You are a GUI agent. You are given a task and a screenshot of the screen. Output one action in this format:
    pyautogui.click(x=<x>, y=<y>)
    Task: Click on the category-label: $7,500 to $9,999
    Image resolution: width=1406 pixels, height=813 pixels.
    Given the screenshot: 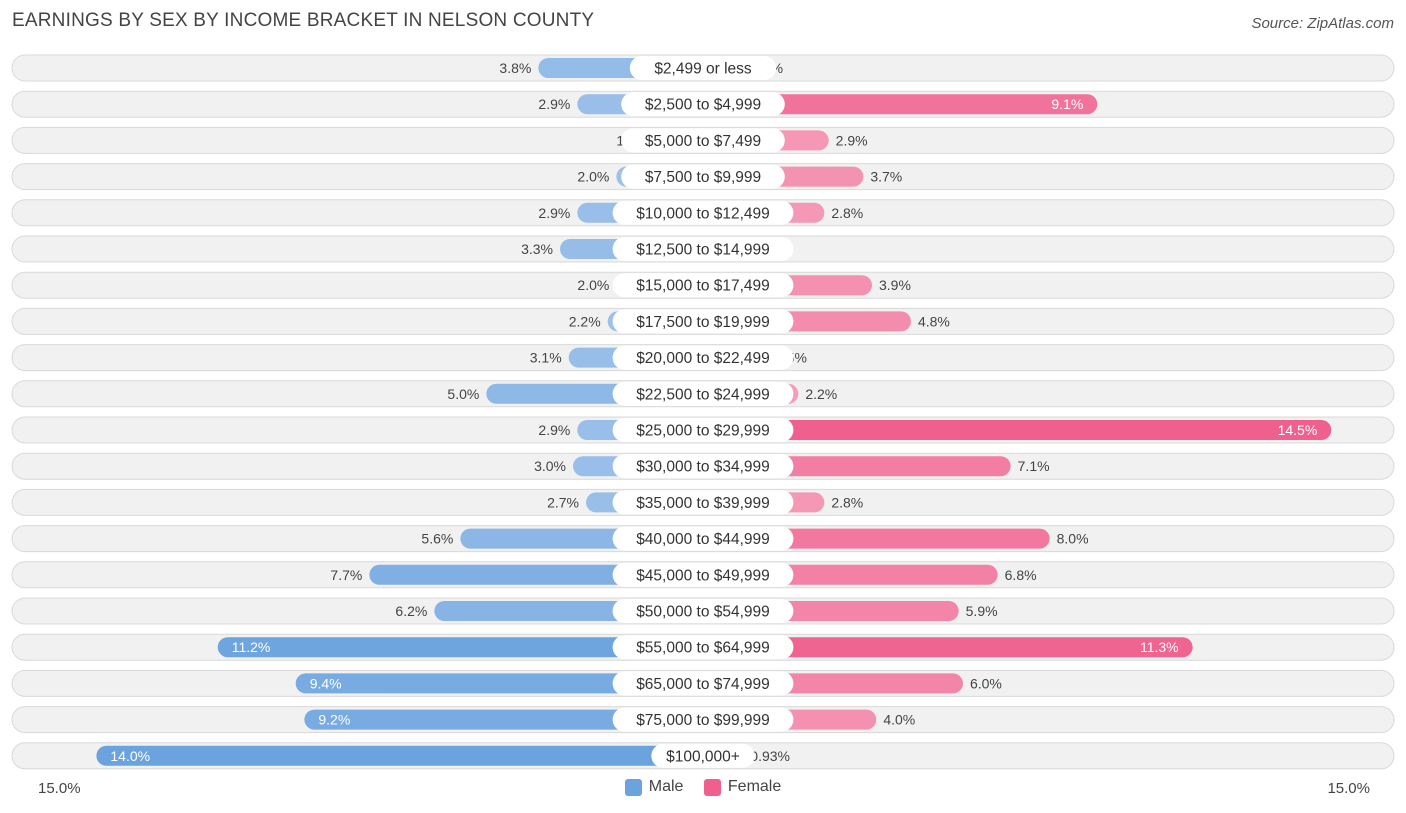 What is the action you would take?
    pyautogui.click(x=703, y=177)
    